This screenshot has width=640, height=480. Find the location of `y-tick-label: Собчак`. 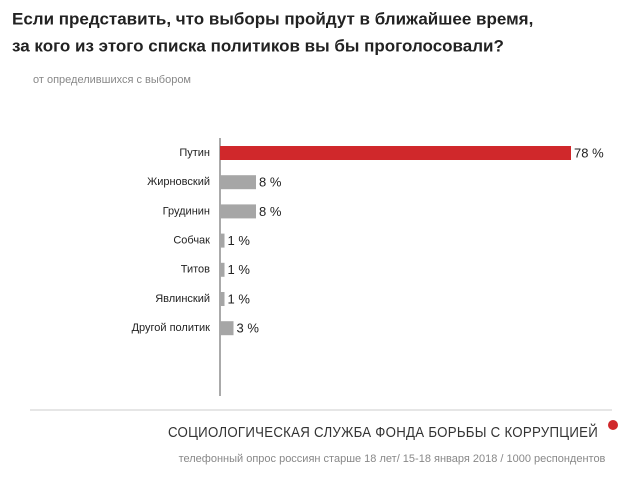

y-tick-label: Собчак is located at coordinates (191, 241).